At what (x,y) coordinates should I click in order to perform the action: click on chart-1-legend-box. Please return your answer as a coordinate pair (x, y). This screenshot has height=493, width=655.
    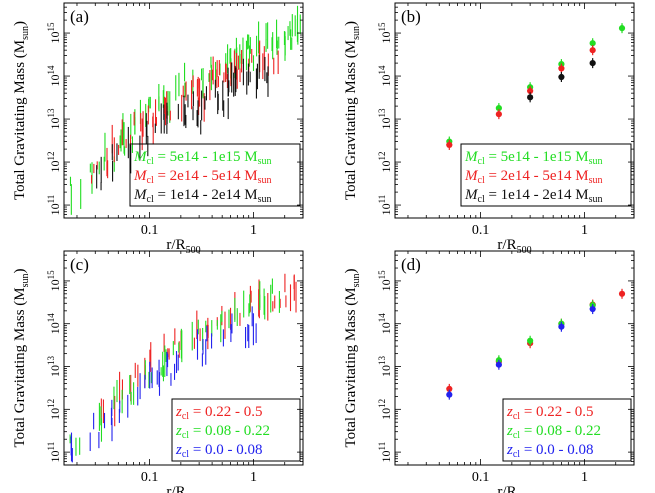
    Looking at the image, I should click on (546, 175).